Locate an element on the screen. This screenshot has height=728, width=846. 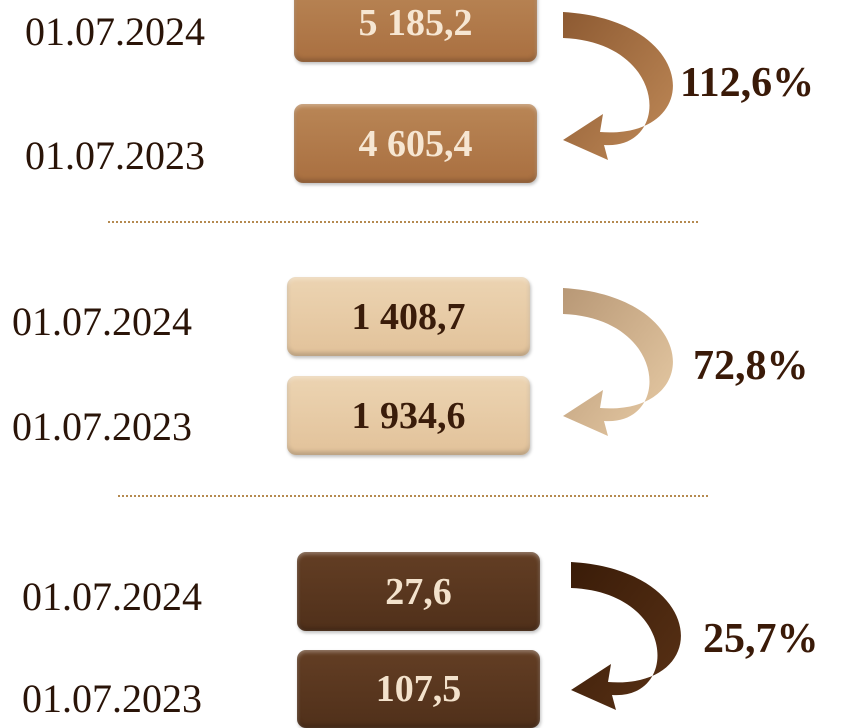
value-box: 4 605,4 is located at coordinates (415, 143).